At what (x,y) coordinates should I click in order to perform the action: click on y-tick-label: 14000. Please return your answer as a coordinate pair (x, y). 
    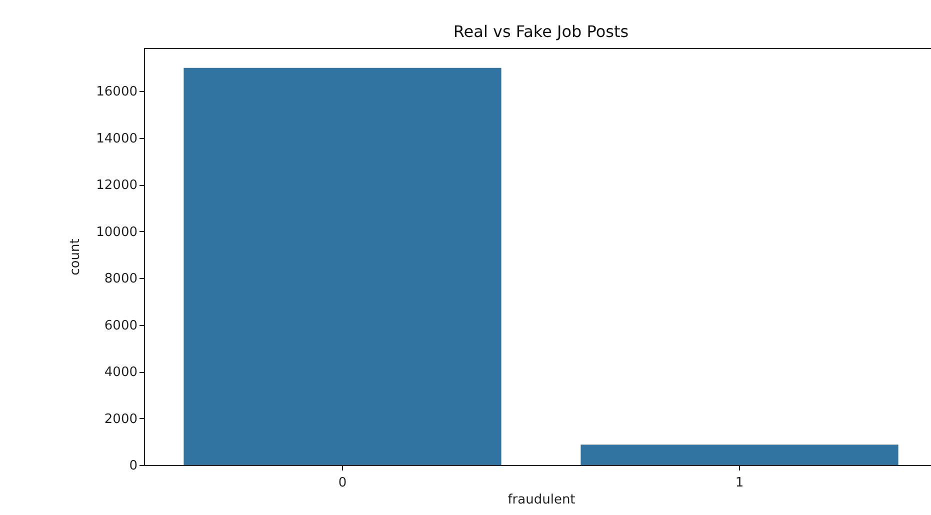
    Looking at the image, I should click on (117, 138).